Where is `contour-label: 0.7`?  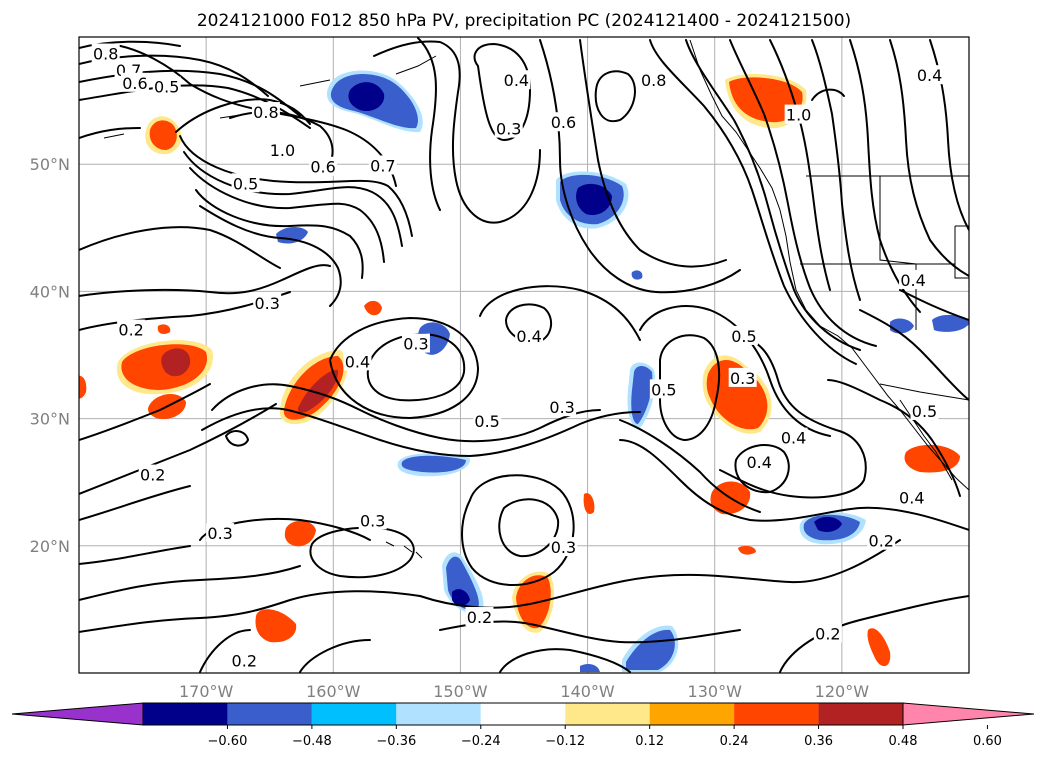 contour-label: 0.7 is located at coordinates (382, 165).